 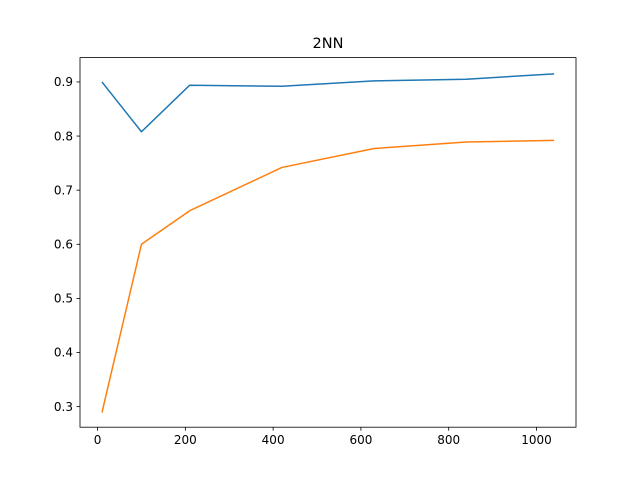 I want to click on y-axis: 0.3 0.4 0.5 0.6 0.7 0.8 0.9, so click(x=67, y=244).